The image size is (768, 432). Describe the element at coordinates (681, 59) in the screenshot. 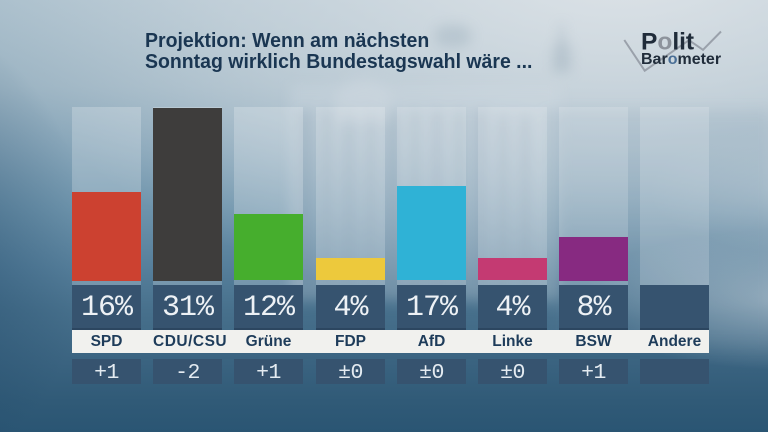

I see `svg-text: Barometer` at that location.